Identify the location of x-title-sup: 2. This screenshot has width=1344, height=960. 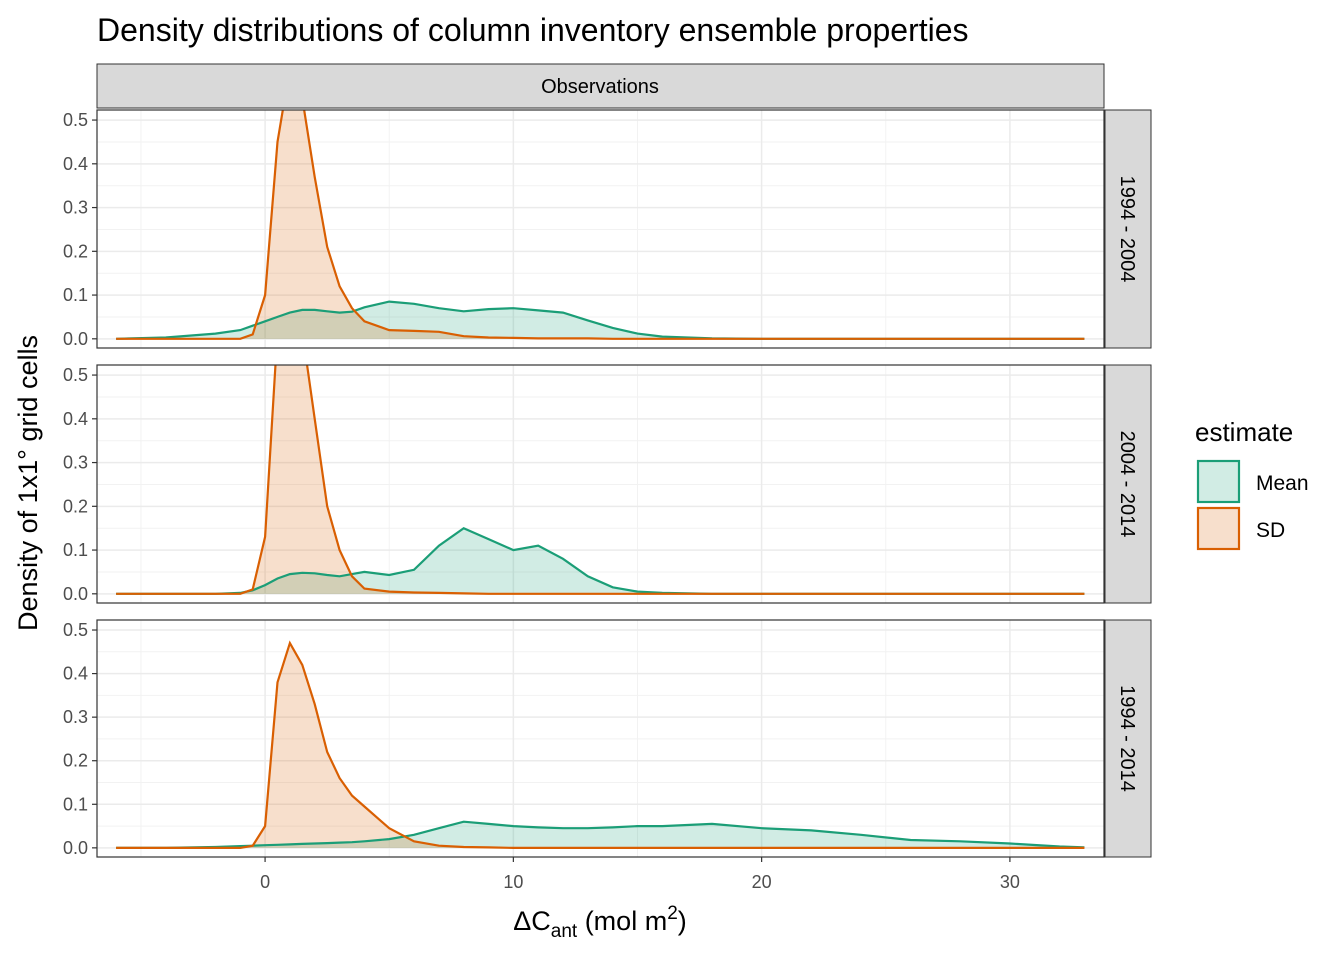
(672, 913).